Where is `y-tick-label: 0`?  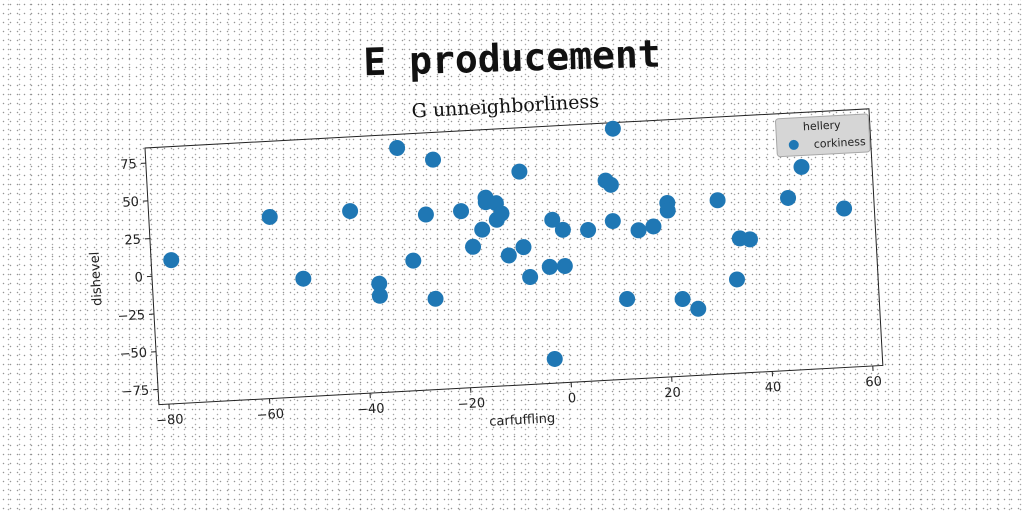 y-tick-label: 0 is located at coordinates (138, 277).